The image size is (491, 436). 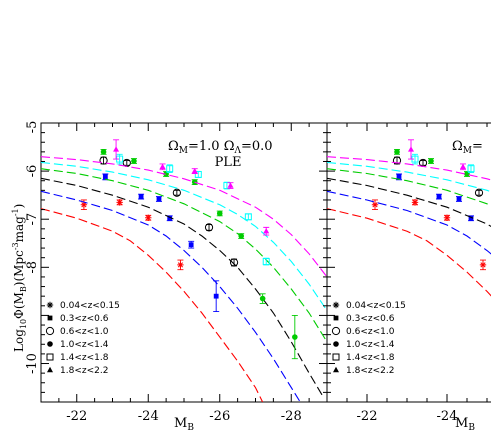 I want to click on left-x-tick-label-3: -28, so click(x=291, y=416).